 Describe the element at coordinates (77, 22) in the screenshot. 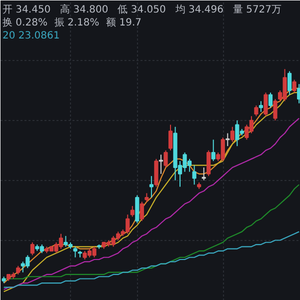

I see `text: 振 2.18%` at that location.